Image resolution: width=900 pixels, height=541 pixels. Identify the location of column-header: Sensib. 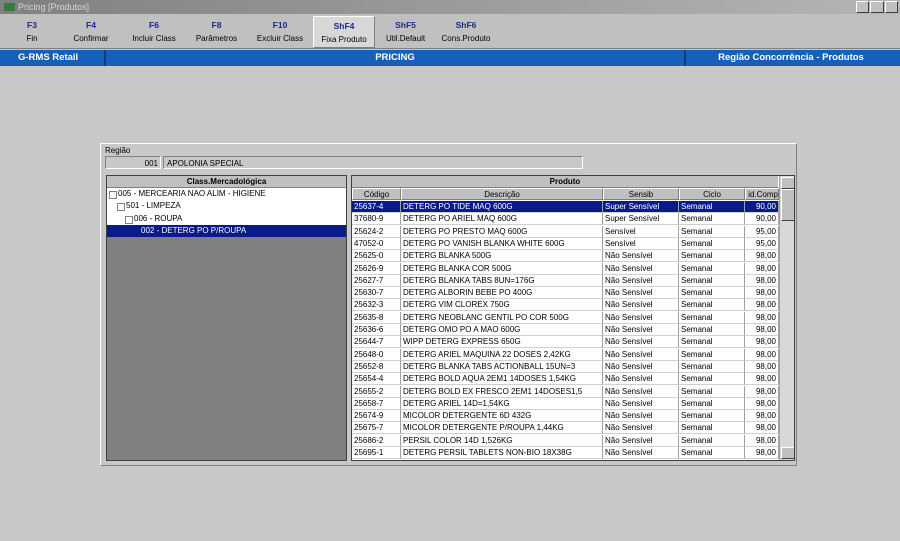
(641, 194).